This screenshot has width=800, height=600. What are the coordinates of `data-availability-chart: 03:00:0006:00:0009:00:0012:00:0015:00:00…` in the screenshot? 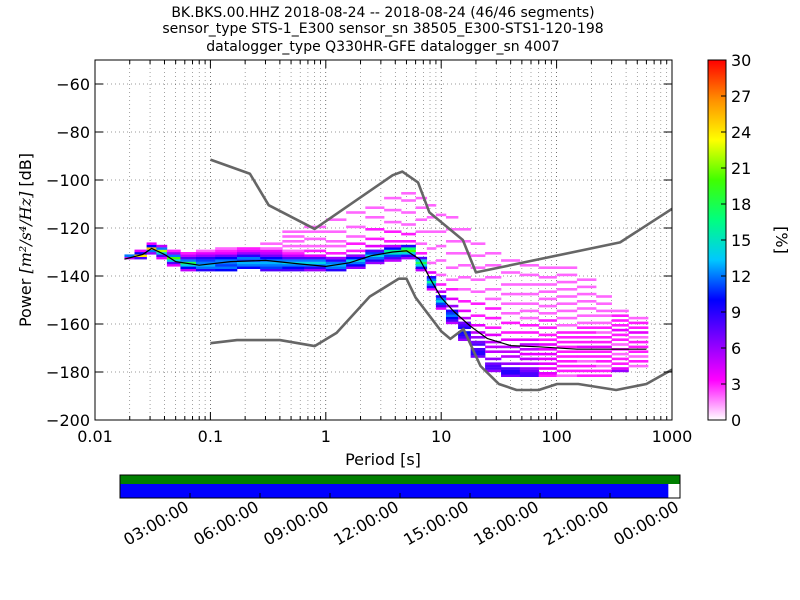 It's located at (400, 511).